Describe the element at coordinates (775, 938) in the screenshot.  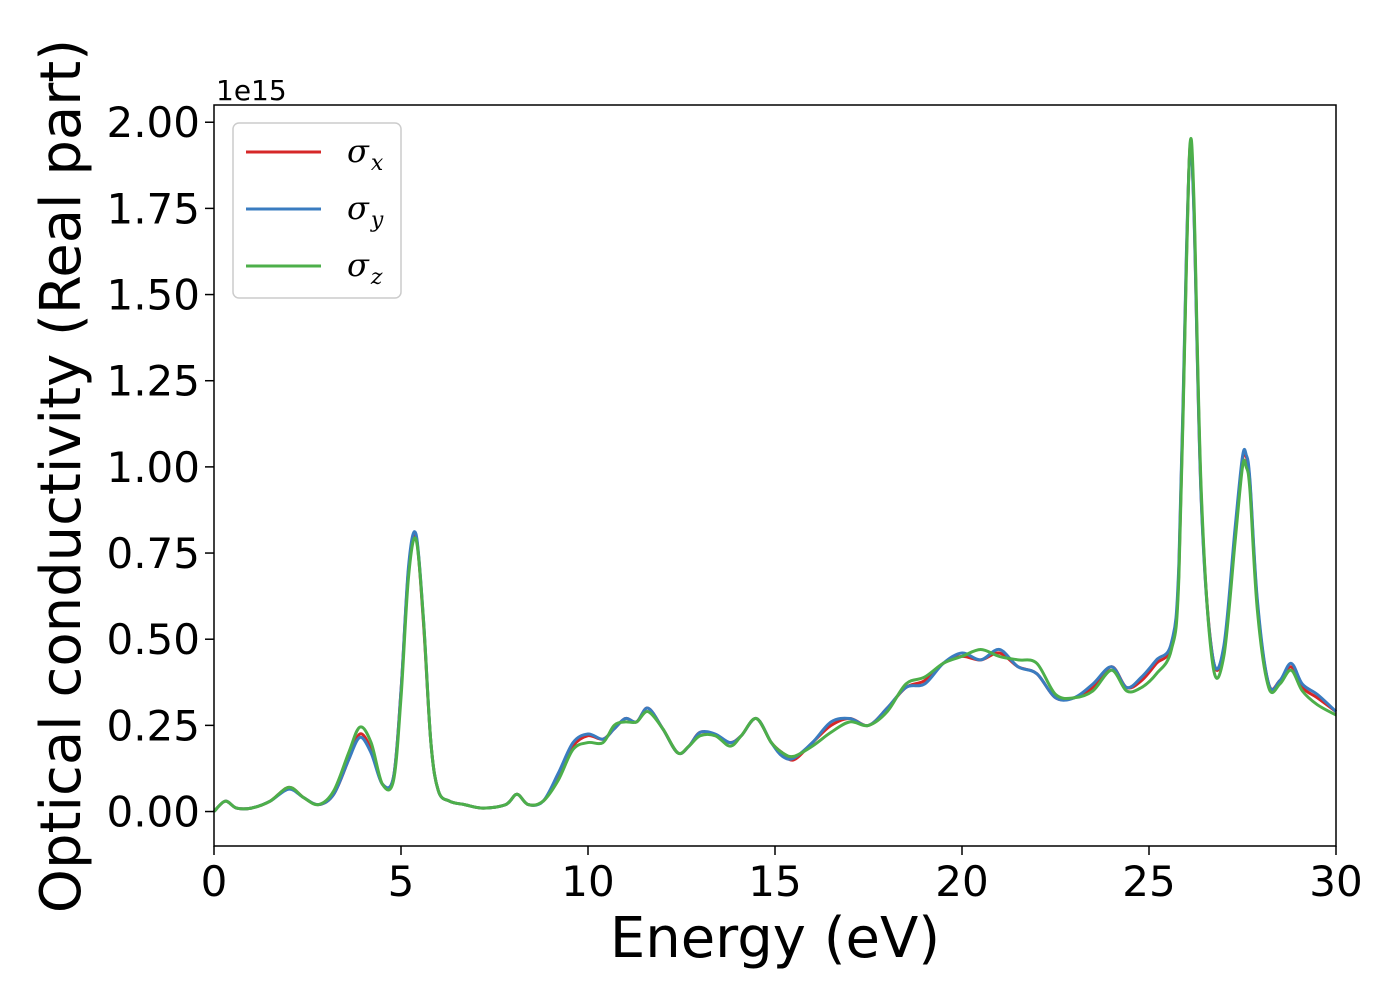
I see `x-axis-label: Energy (eV)` at that location.